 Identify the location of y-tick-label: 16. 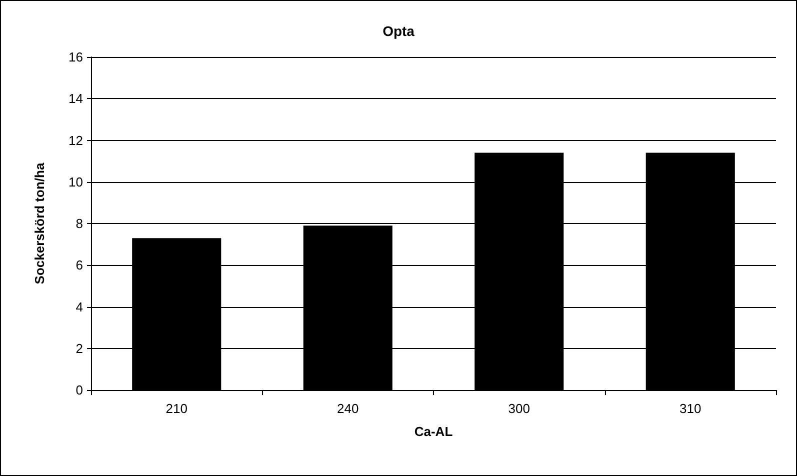
(75, 57).